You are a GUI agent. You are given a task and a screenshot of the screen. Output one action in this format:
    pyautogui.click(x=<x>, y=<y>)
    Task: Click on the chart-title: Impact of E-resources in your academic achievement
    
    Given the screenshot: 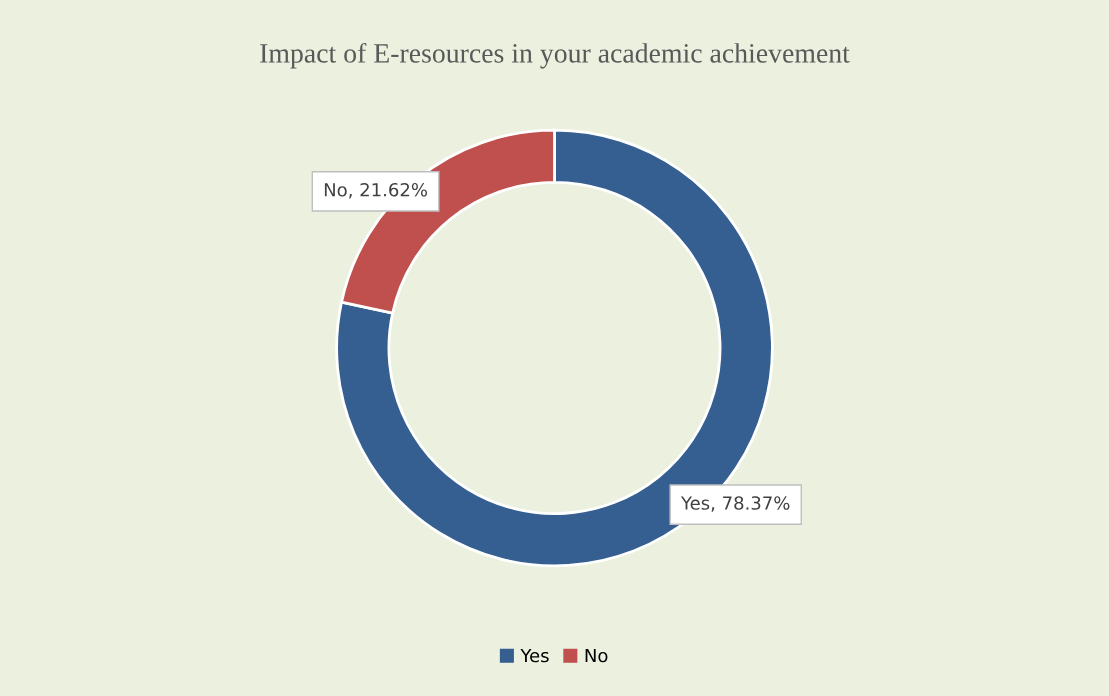 What is the action you would take?
    pyautogui.click(x=555, y=55)
    